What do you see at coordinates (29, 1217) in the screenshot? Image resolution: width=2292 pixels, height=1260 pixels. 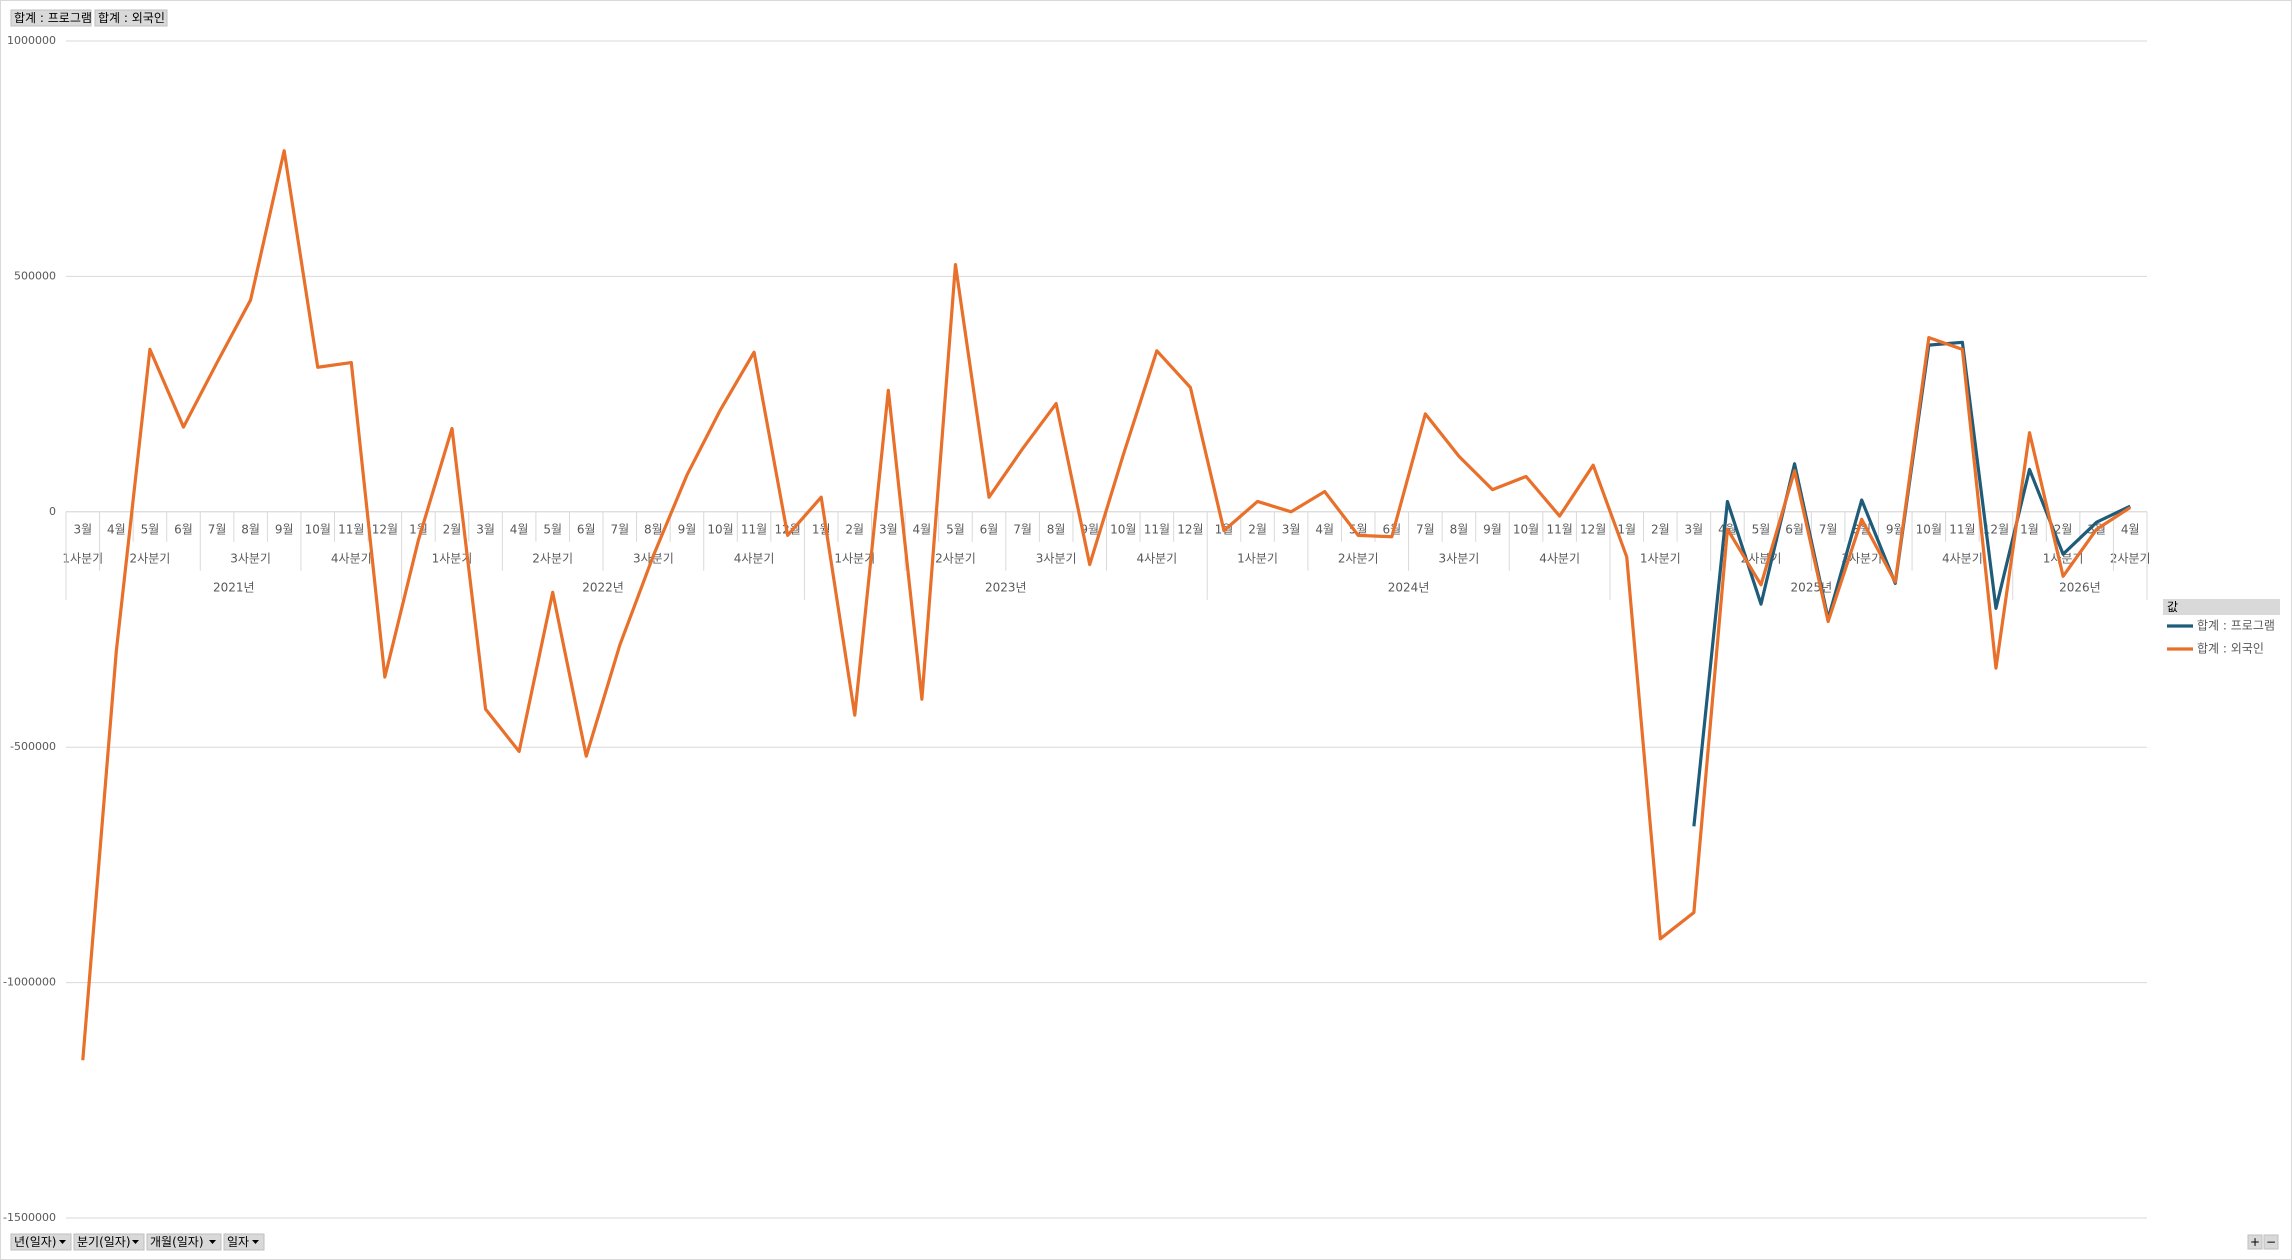 I see `y-tick-label: -1500000` at bounding box center [29, 1217].